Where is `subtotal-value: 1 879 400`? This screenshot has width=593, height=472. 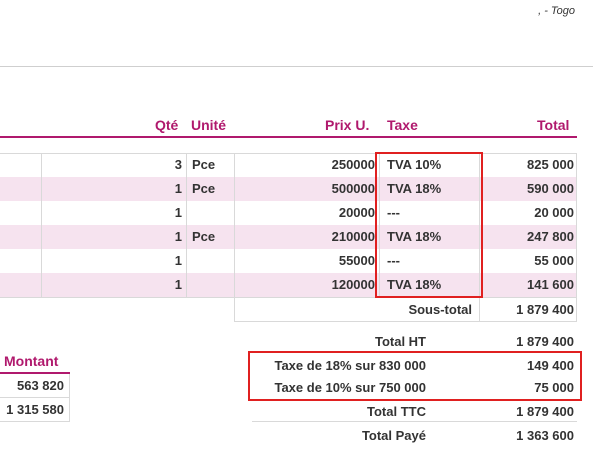
subtotal-value: 1 879 400 is located at coordinates (545, 309).